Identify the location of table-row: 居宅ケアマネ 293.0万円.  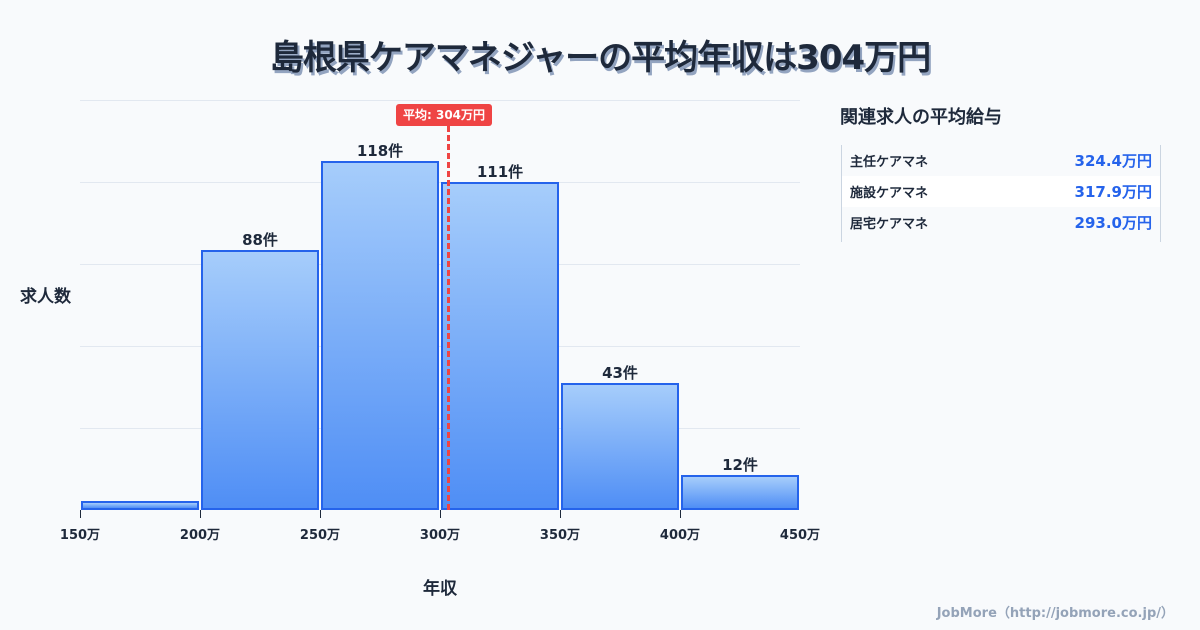
(1001, 222).